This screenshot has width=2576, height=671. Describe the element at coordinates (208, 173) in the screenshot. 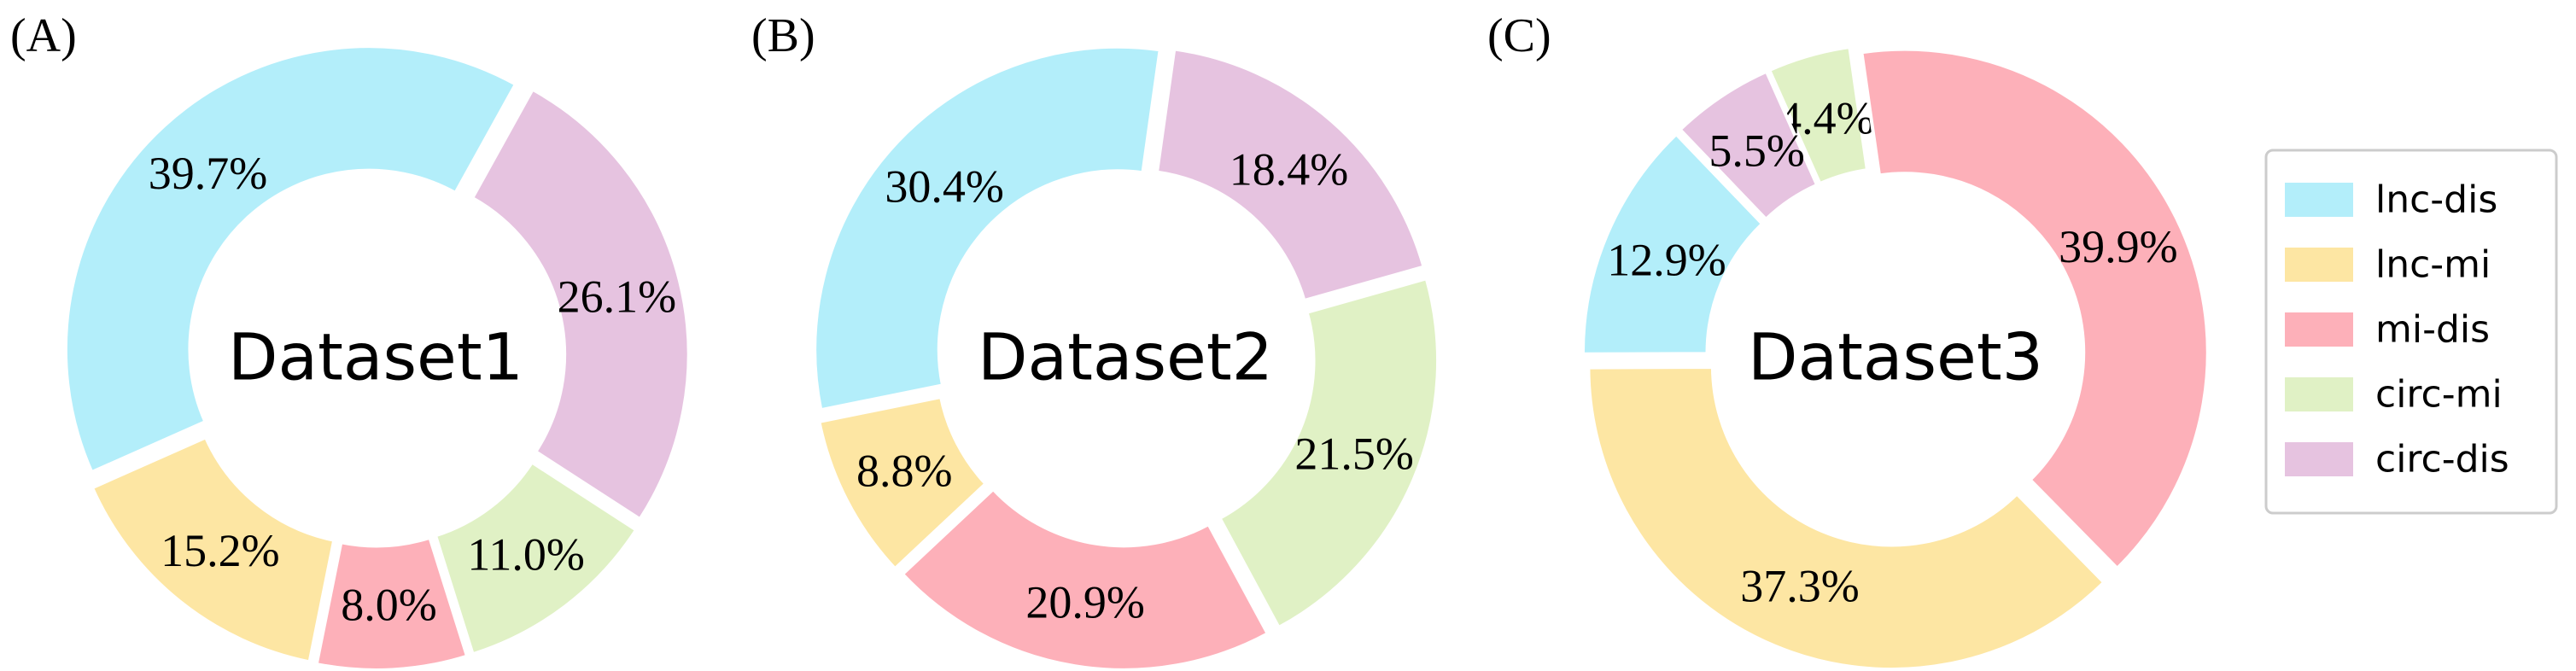

I see `slice-label-lnc-dis: 39.7%` at that location.